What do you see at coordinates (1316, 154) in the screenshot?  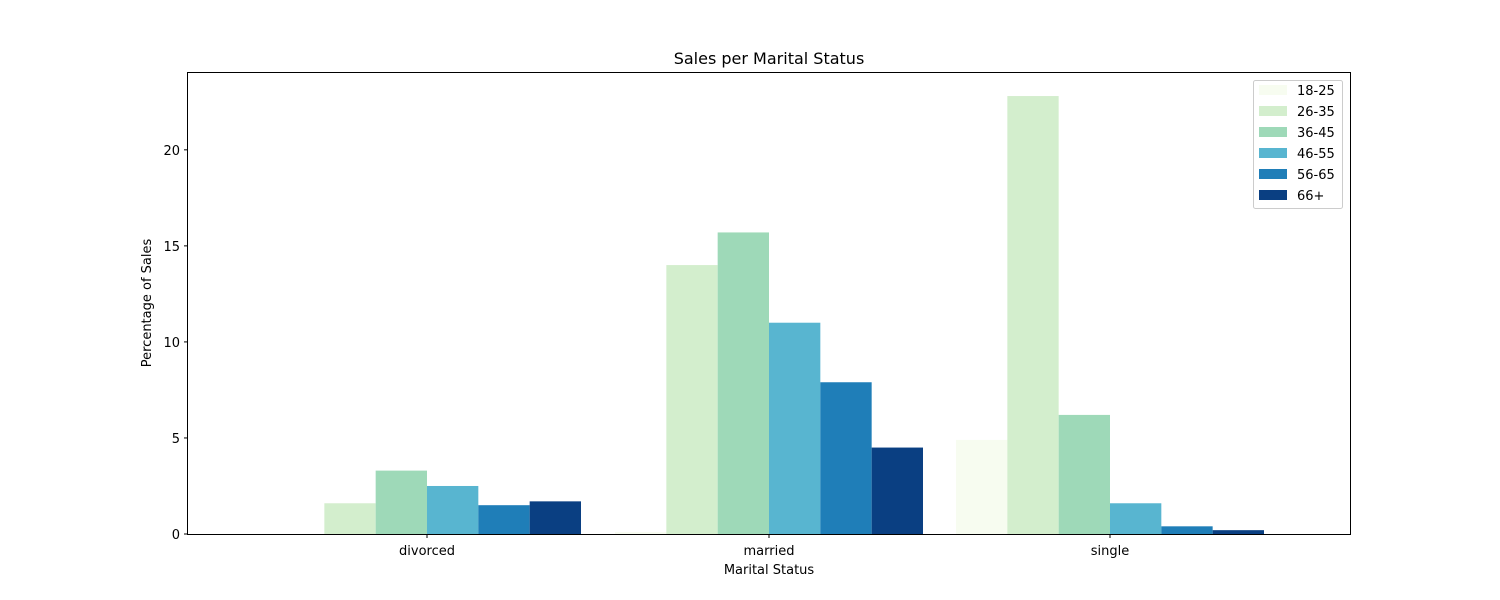 I see `legend-label-46-55: 46-55` at bounding box center [1316, 154].